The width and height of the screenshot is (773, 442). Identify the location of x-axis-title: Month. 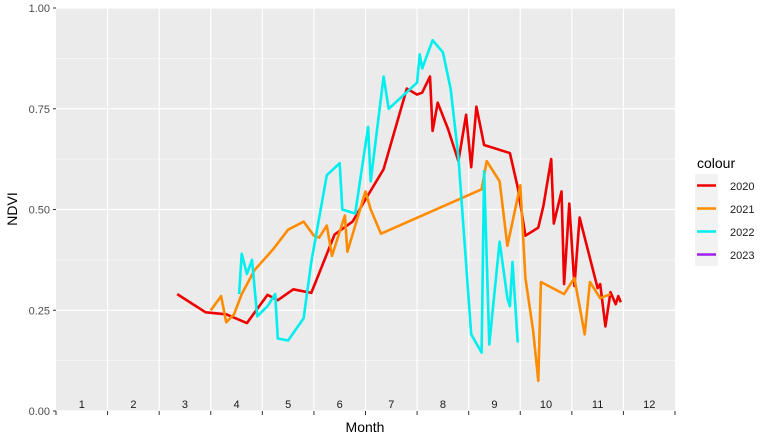
(365, 427).